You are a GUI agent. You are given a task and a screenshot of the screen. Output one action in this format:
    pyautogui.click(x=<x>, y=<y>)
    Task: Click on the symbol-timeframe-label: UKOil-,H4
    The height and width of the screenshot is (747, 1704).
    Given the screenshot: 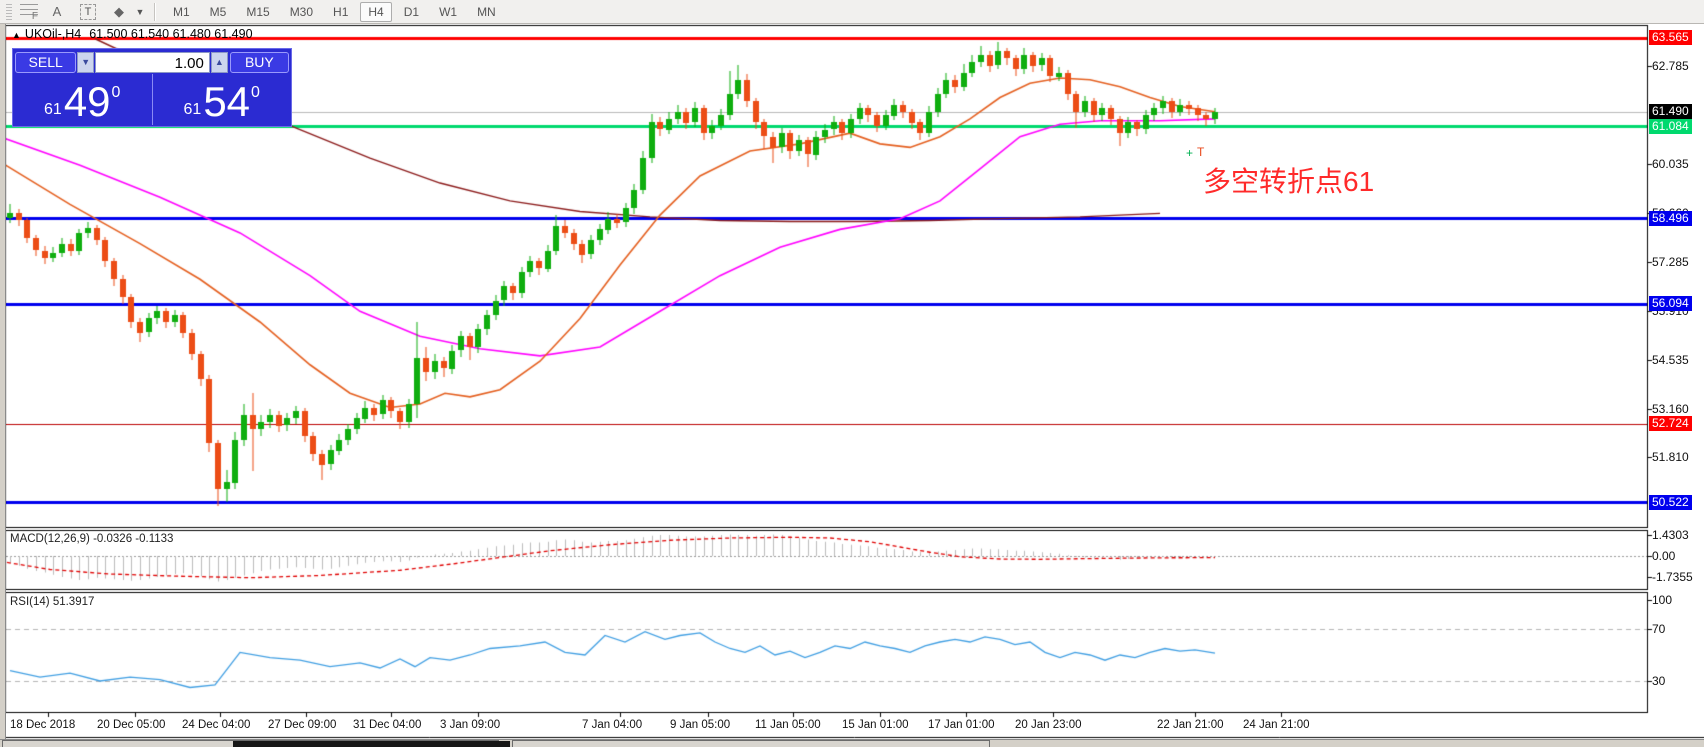 What is the action you would take?
    pyautogui.click(x=53, y=34)
    